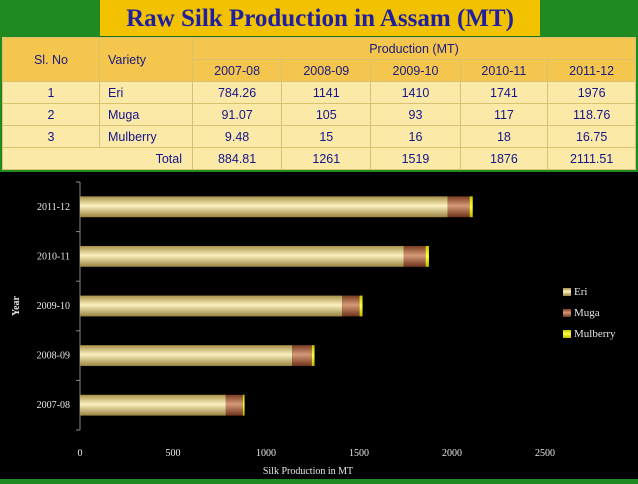  I want to click on cell-value: 1741, so click(504, 92).